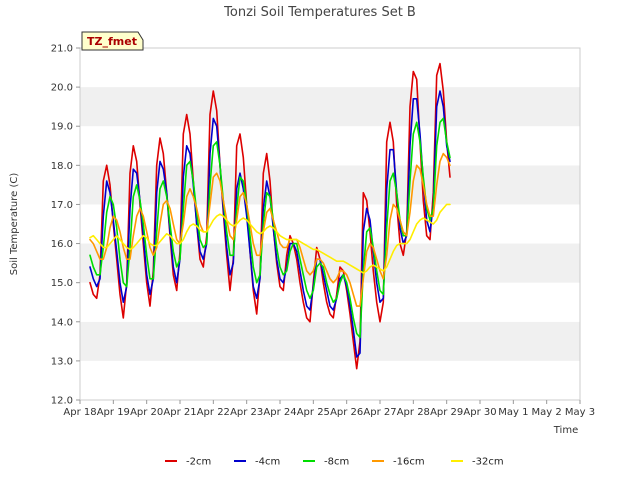  I want to click on y-tick-label: 17.0, so click(62, 205).